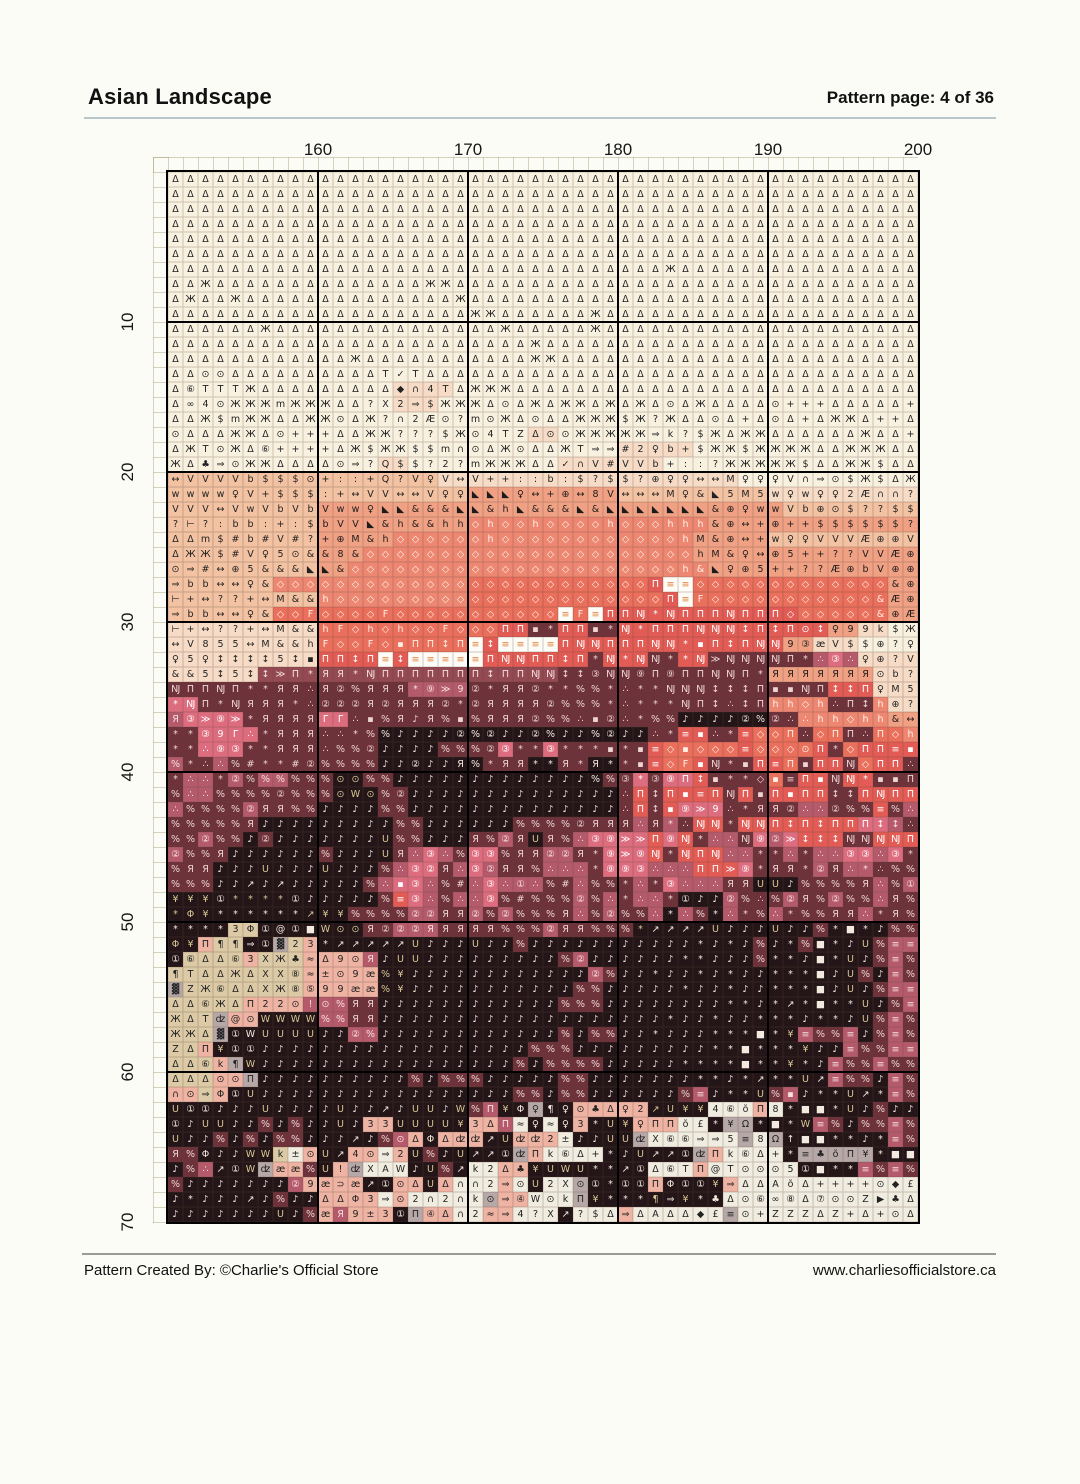  What do you see at coordinates (520, 1139) in the screenshot?
I see `stitch-cell: ʣ` at bounding box center [520, 1139].